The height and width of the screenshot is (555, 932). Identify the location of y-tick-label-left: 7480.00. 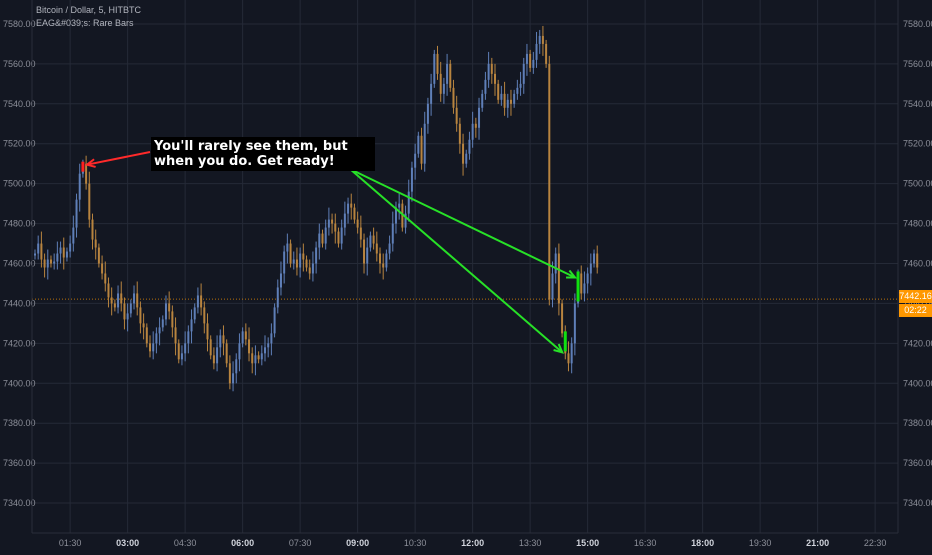
(19, 224).